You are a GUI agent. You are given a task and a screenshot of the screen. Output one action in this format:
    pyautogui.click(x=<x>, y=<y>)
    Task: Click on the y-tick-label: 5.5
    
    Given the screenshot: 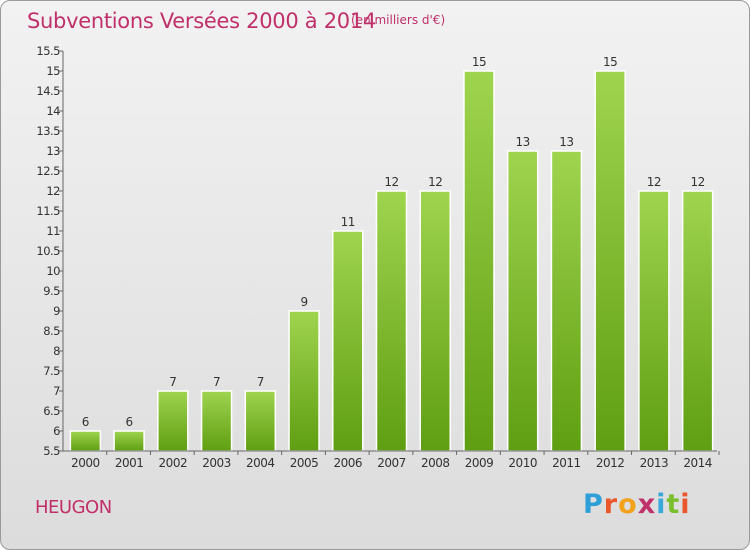 What is the action you would take?
    pyautogui.click(x=51, y=451)
    